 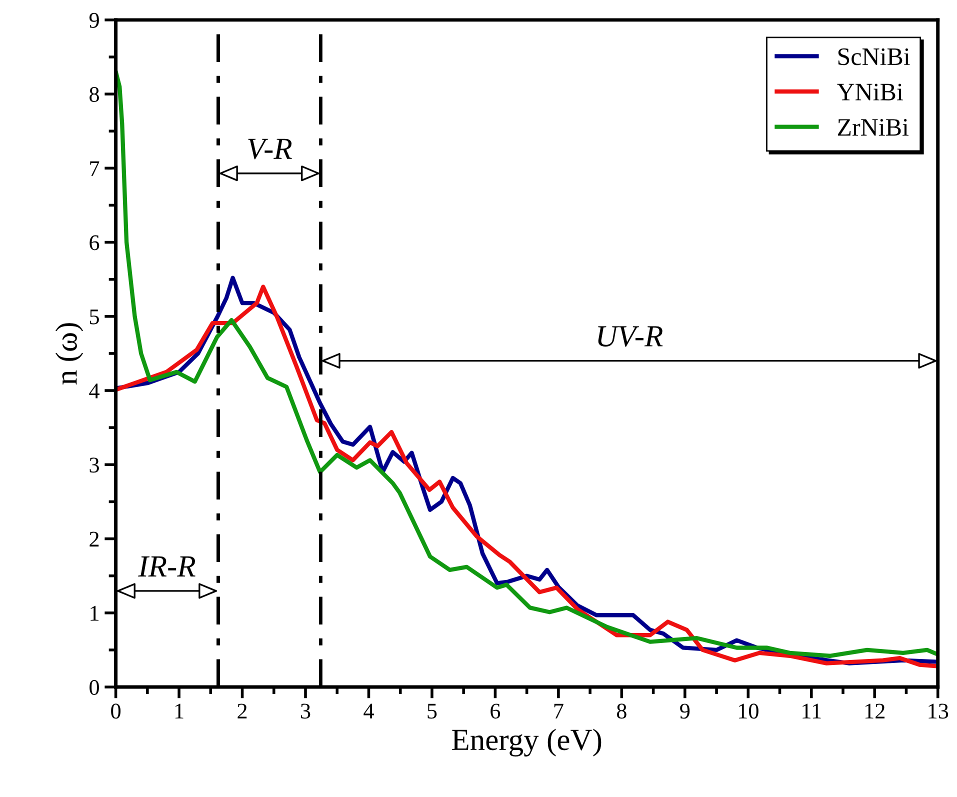 I want to click on y-tick-label: 6, so click(x=95, y=242).